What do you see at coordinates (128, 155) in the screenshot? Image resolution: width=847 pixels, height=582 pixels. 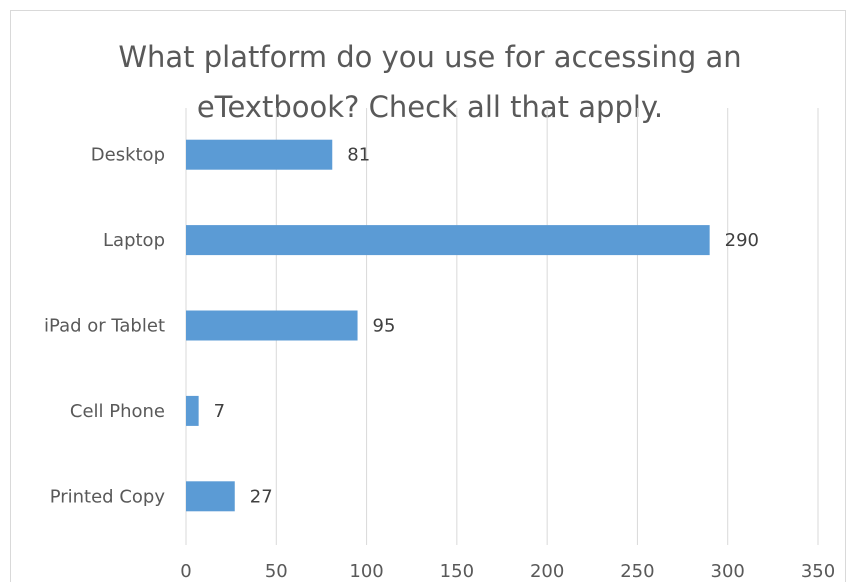 I see `category-label-desktop: Desktop` at bounding box center [128, 155].